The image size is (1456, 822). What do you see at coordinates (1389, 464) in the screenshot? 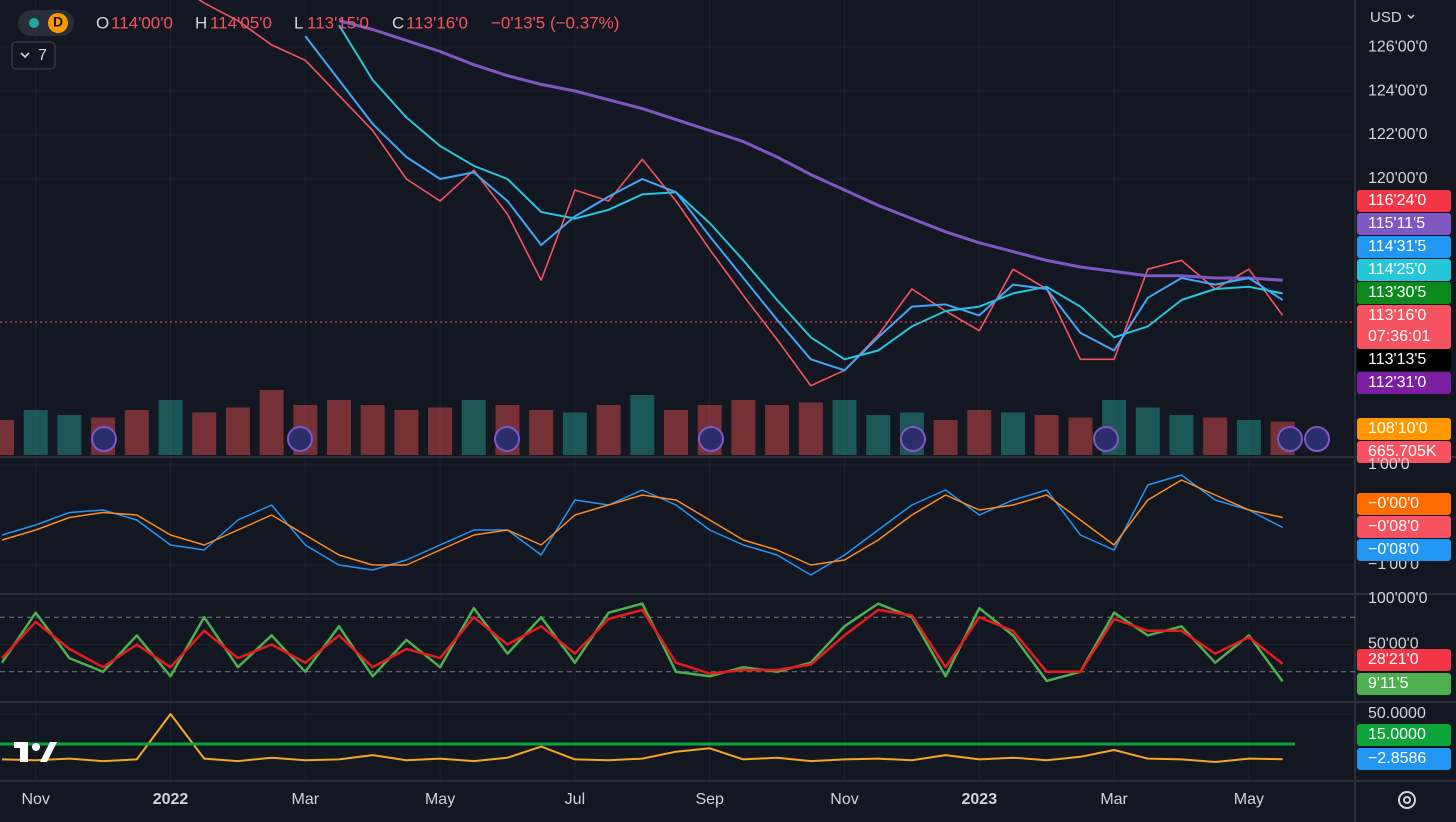
I see `y-tick-label: 1'00'0` at bounding box center [1389, 464].